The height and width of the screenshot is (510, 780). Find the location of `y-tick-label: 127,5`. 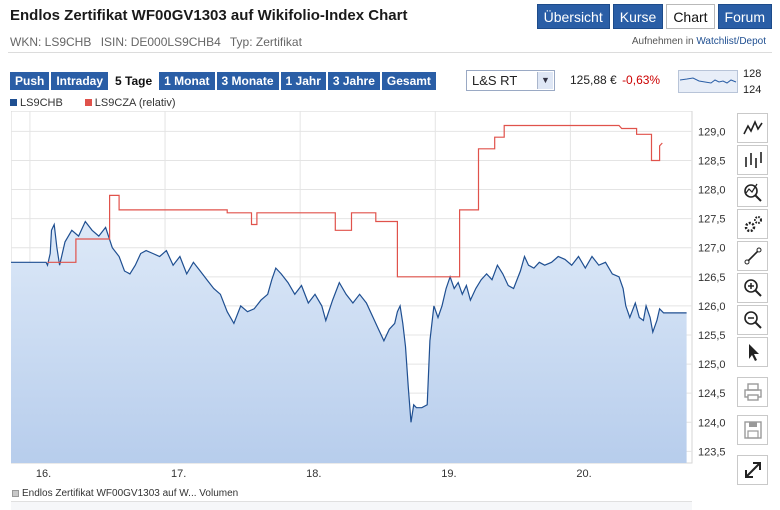

y-tick-label: 127,5 is located at coordinates (712, 220).